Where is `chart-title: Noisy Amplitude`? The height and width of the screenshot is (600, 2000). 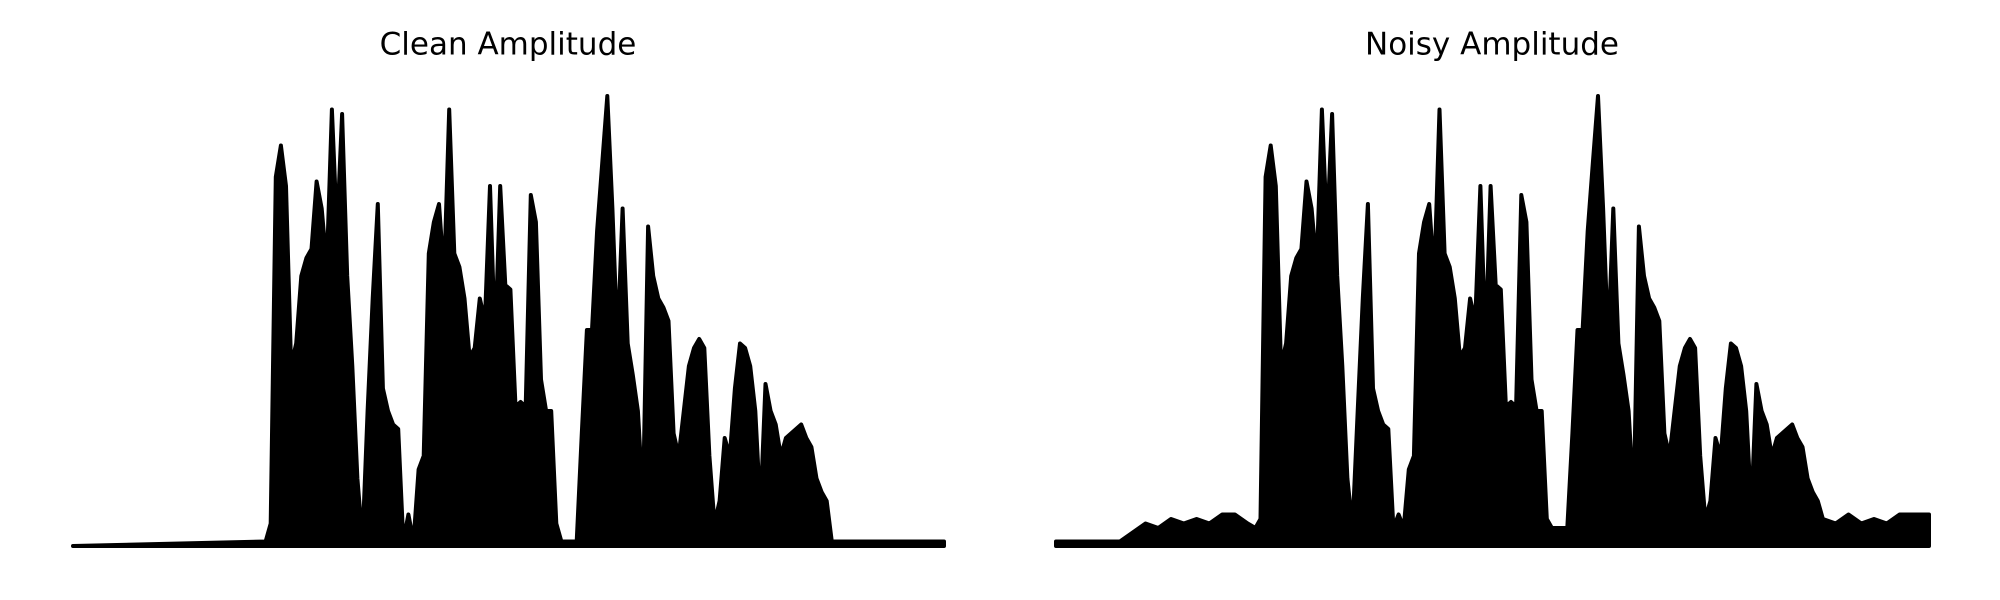
chart-title: Noisy Amplitude is located at coordinates (1492, 45).